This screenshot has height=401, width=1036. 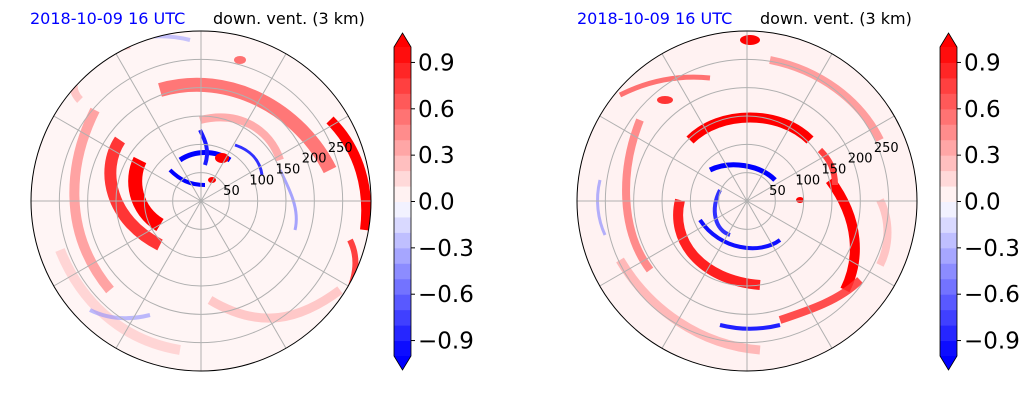 What do you see at coordinates (446, 342) in the screenshot?
I see `colorbar-tick-label: −0.9` at bounding box center [446, 342].